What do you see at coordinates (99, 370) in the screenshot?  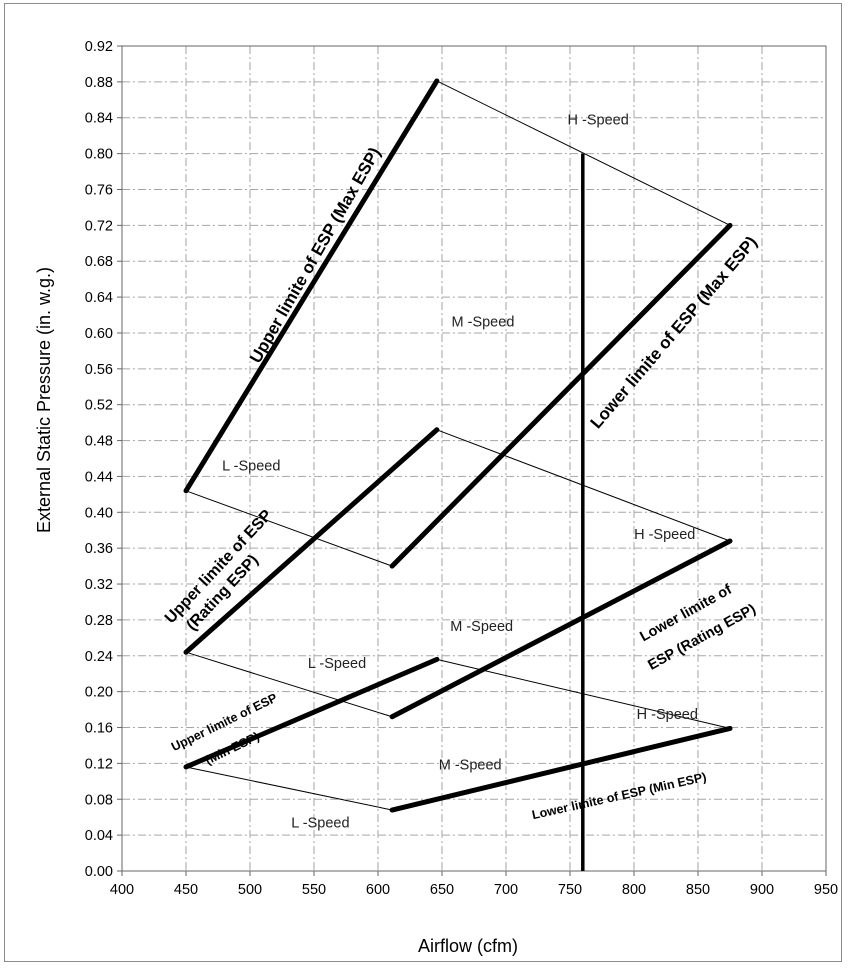 I see `y-tick-label: 0.56` at bounding box center [99, 370].